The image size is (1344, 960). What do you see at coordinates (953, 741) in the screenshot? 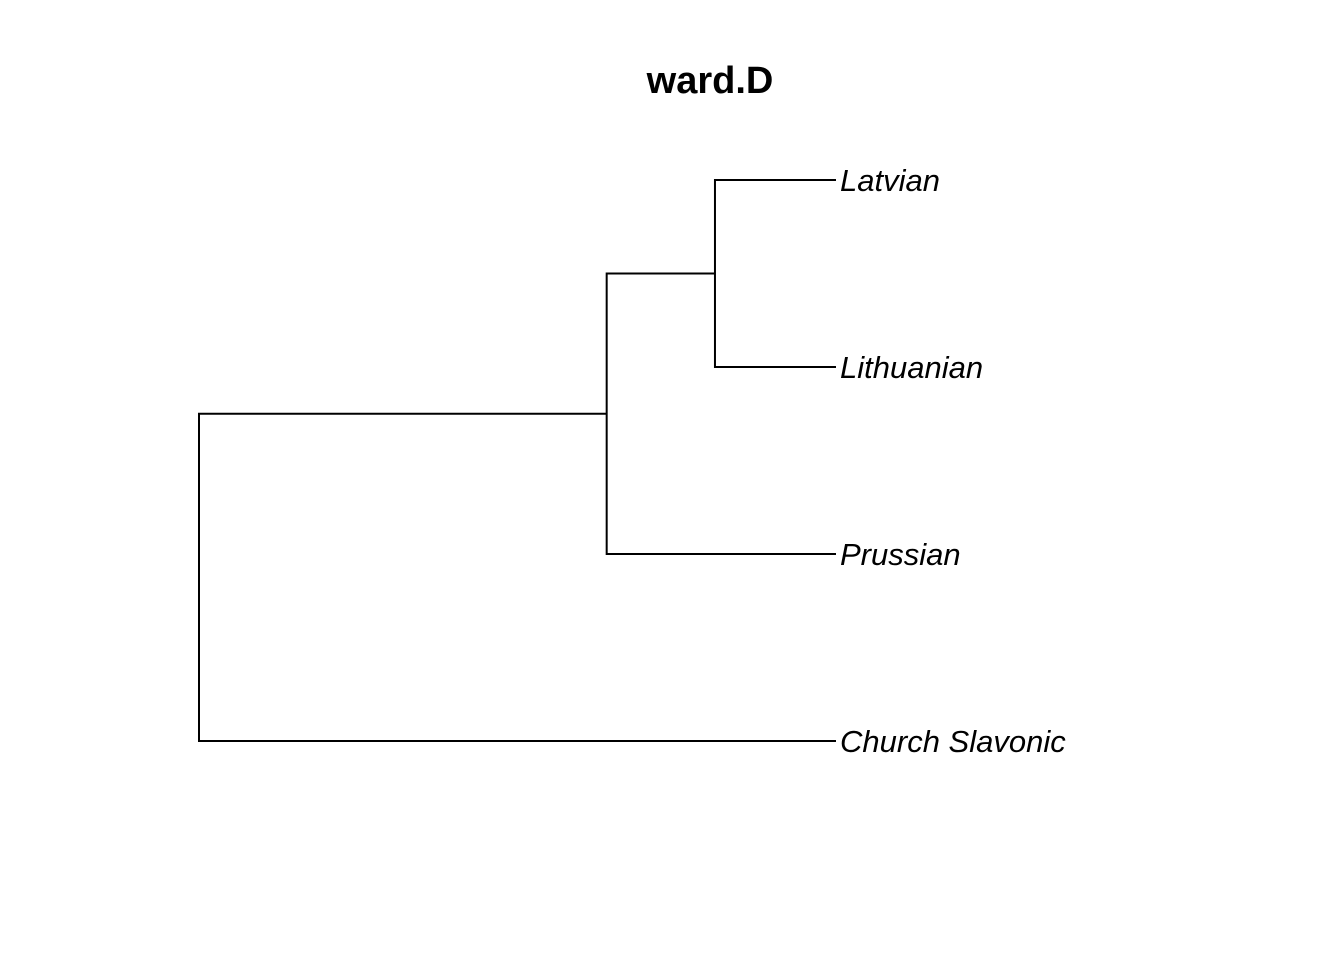
I see `leaf-label-church-slavonic: Church Slavonic` at bounding box center [953, 741].